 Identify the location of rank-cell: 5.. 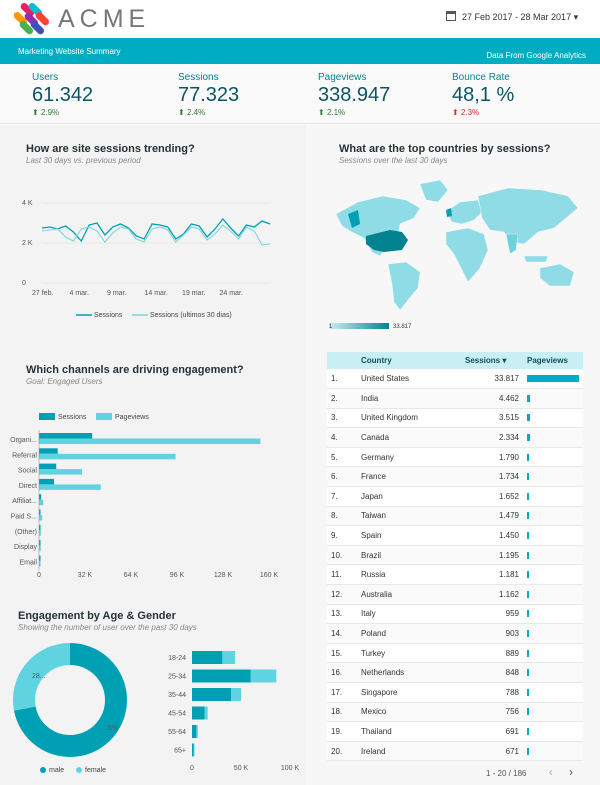
(342, 457).